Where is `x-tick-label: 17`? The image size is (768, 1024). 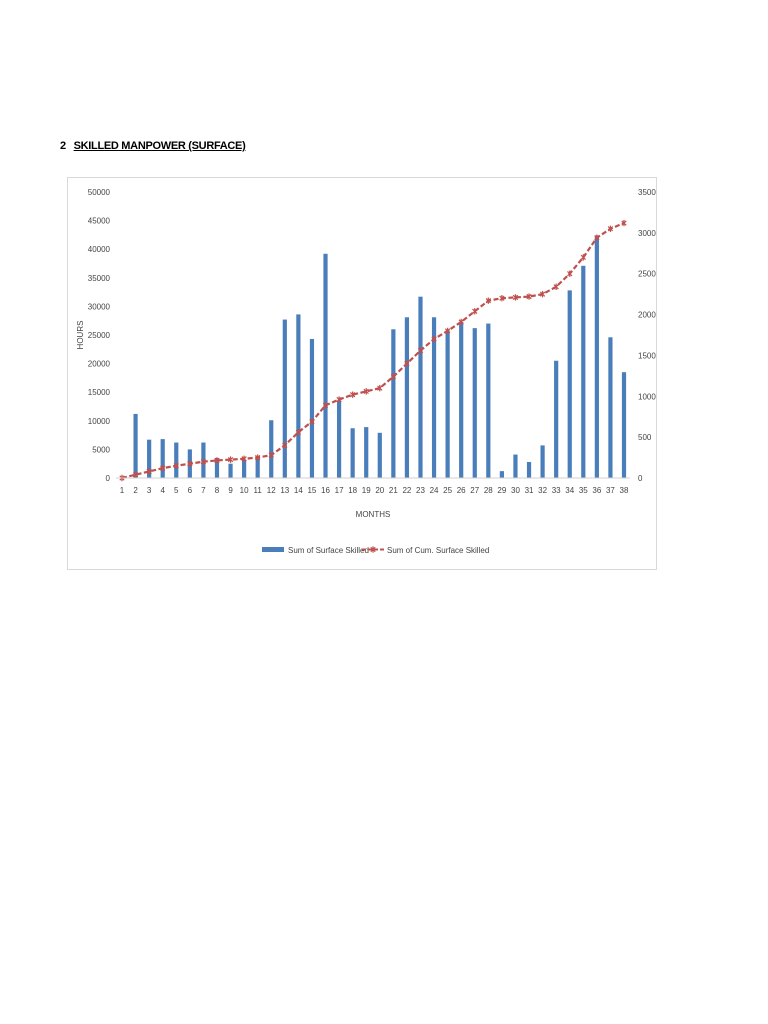
x-tick-label: 17 is located at coordinates (339, 490).